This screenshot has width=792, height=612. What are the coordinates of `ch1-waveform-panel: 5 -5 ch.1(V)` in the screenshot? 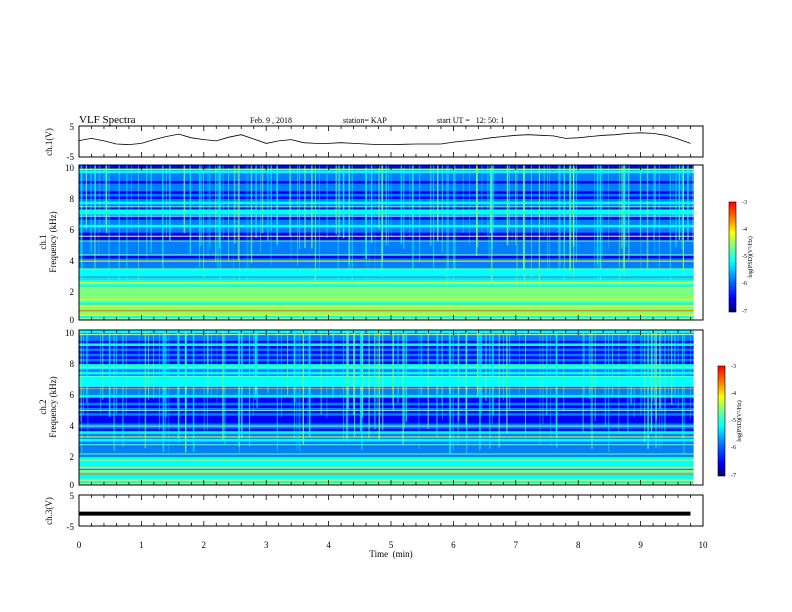 It's located at (374, 142).